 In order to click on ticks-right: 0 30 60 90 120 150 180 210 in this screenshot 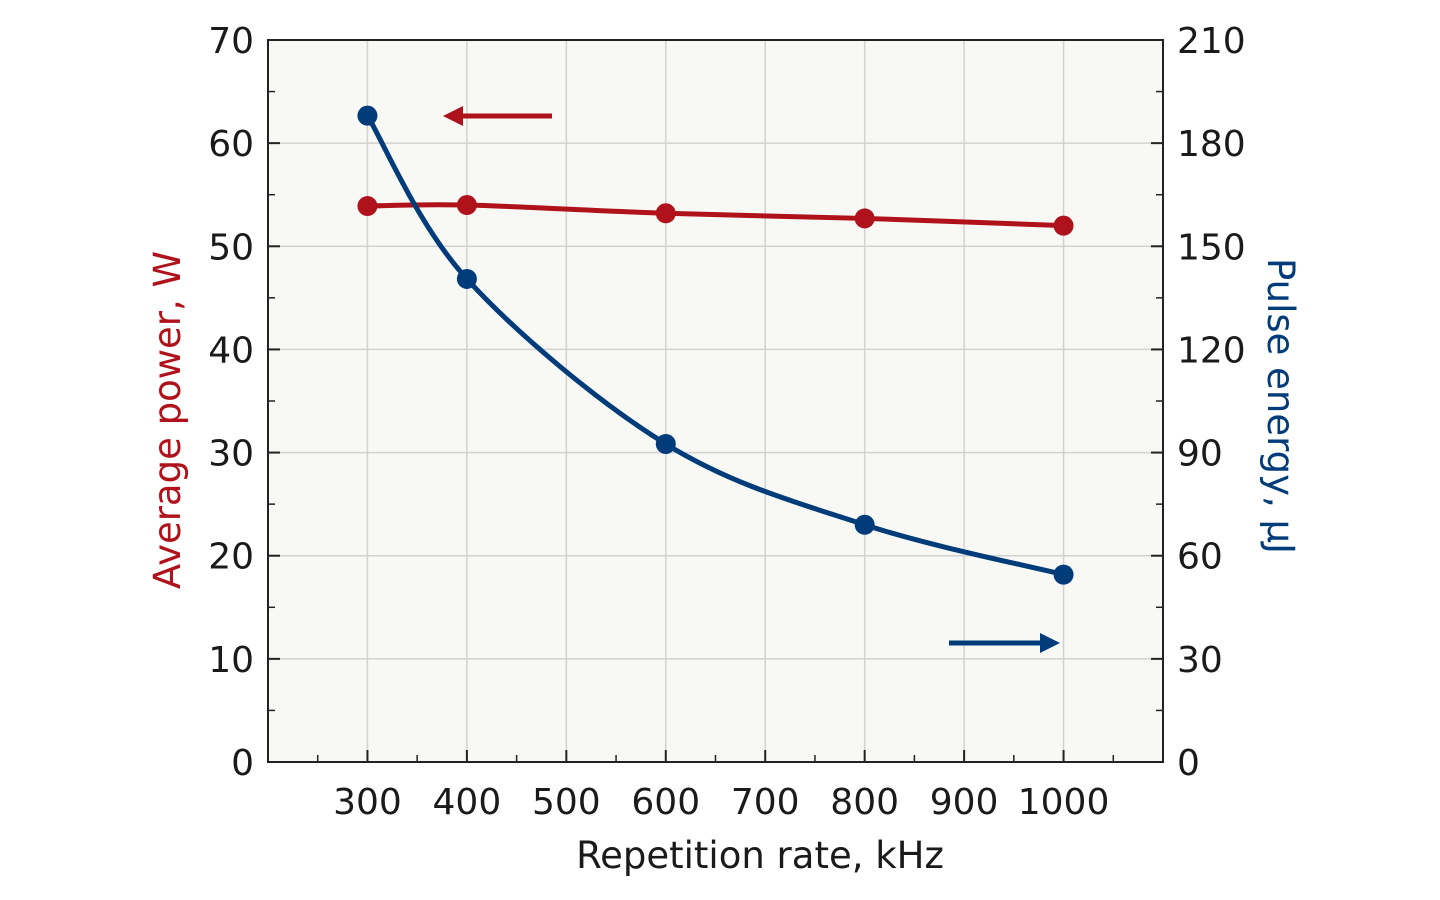, I will do `click(1198, 402)`.